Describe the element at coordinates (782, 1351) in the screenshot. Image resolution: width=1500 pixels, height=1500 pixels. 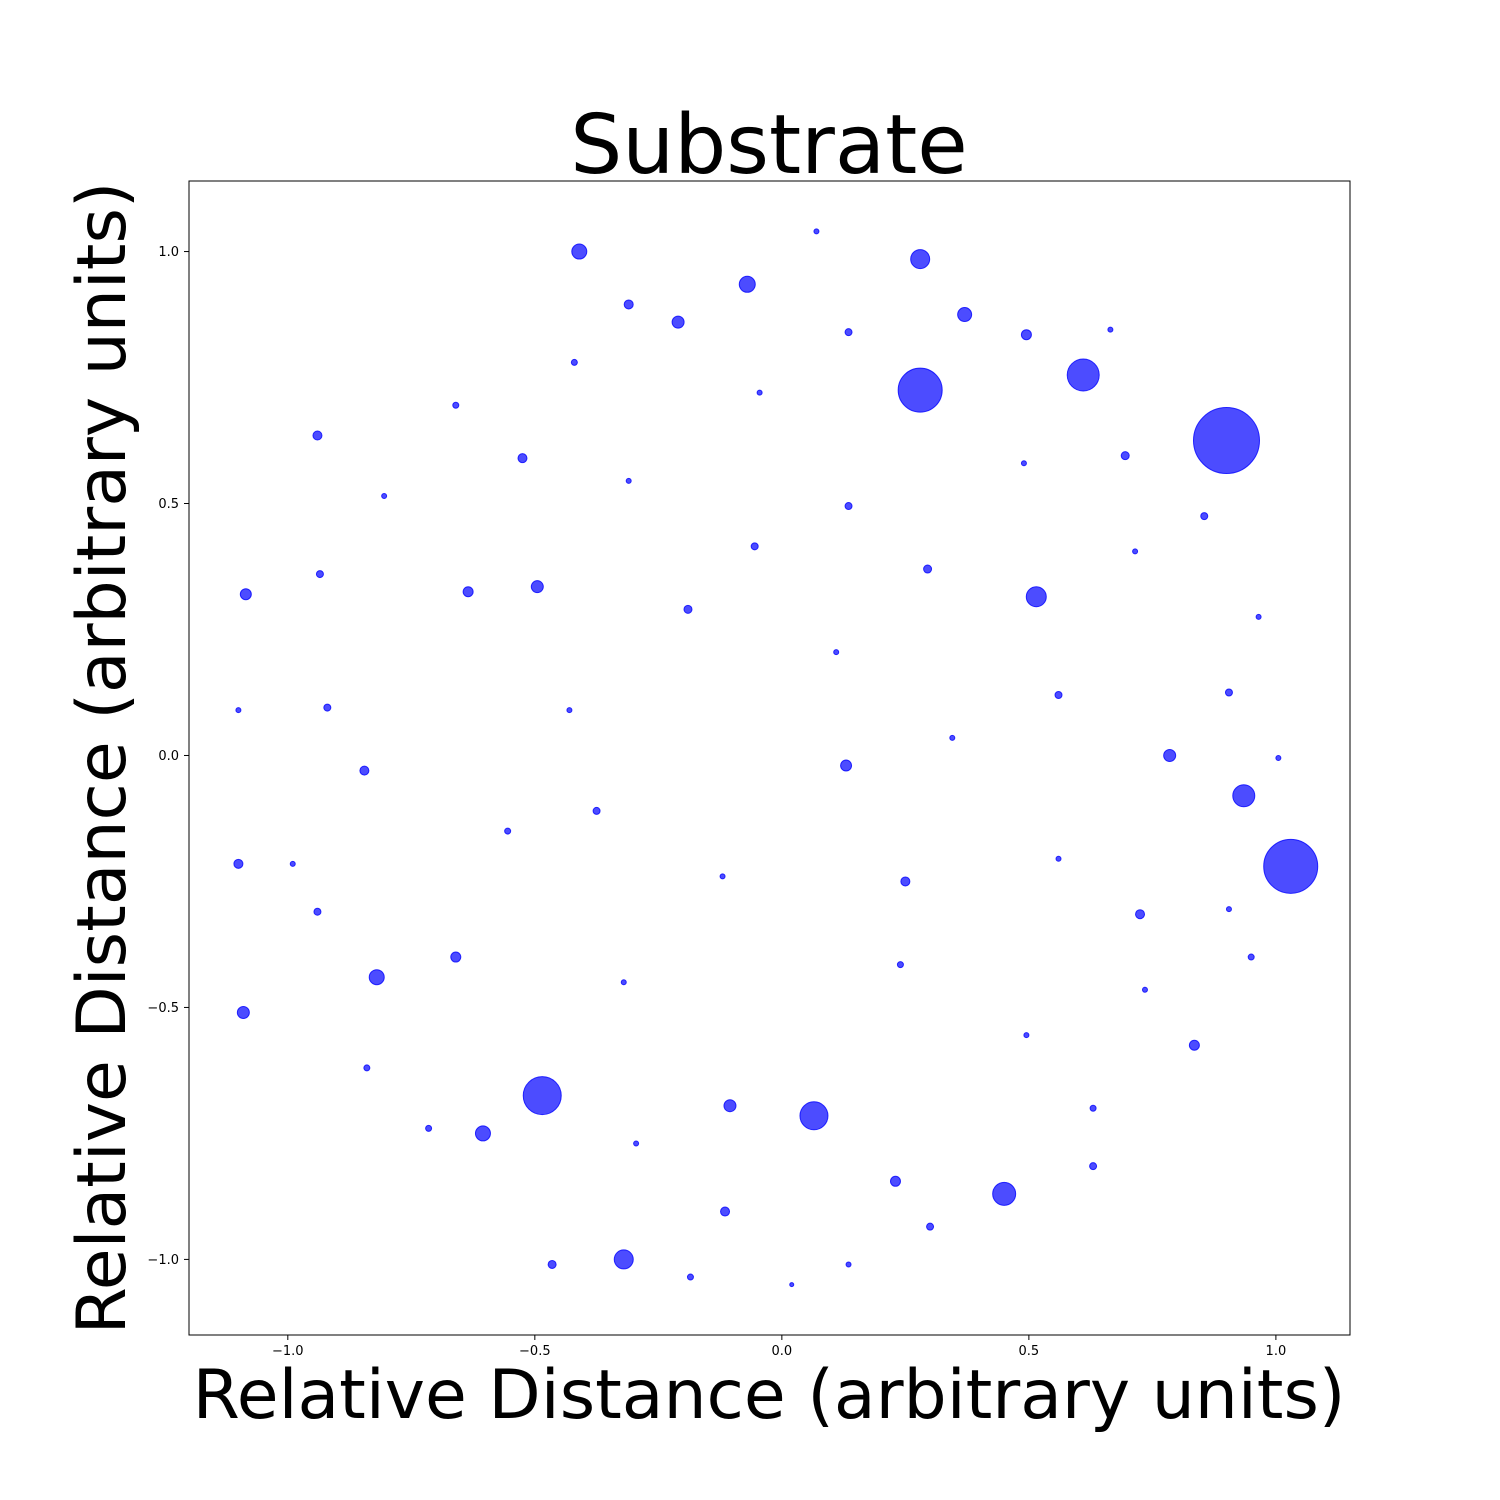
I see `x-tick-label: 0.0` at that location.